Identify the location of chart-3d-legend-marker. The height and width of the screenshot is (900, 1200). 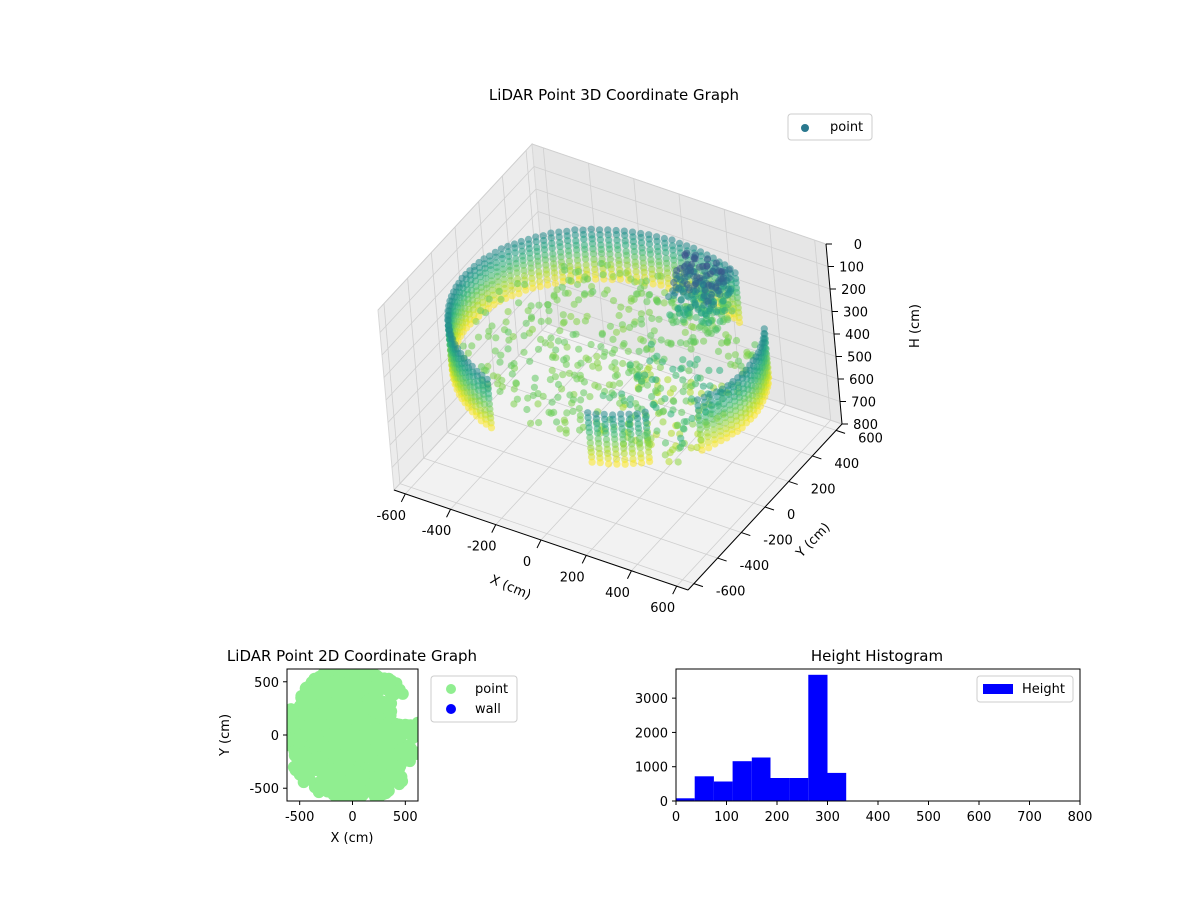
(805, 128).